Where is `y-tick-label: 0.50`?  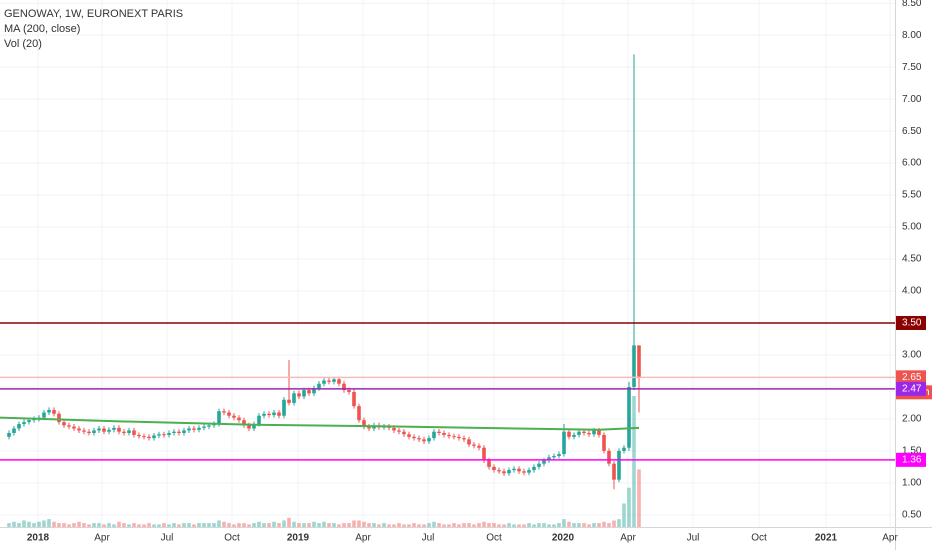
y-tick-label: 0.50 is located at coordinates (912, 514).